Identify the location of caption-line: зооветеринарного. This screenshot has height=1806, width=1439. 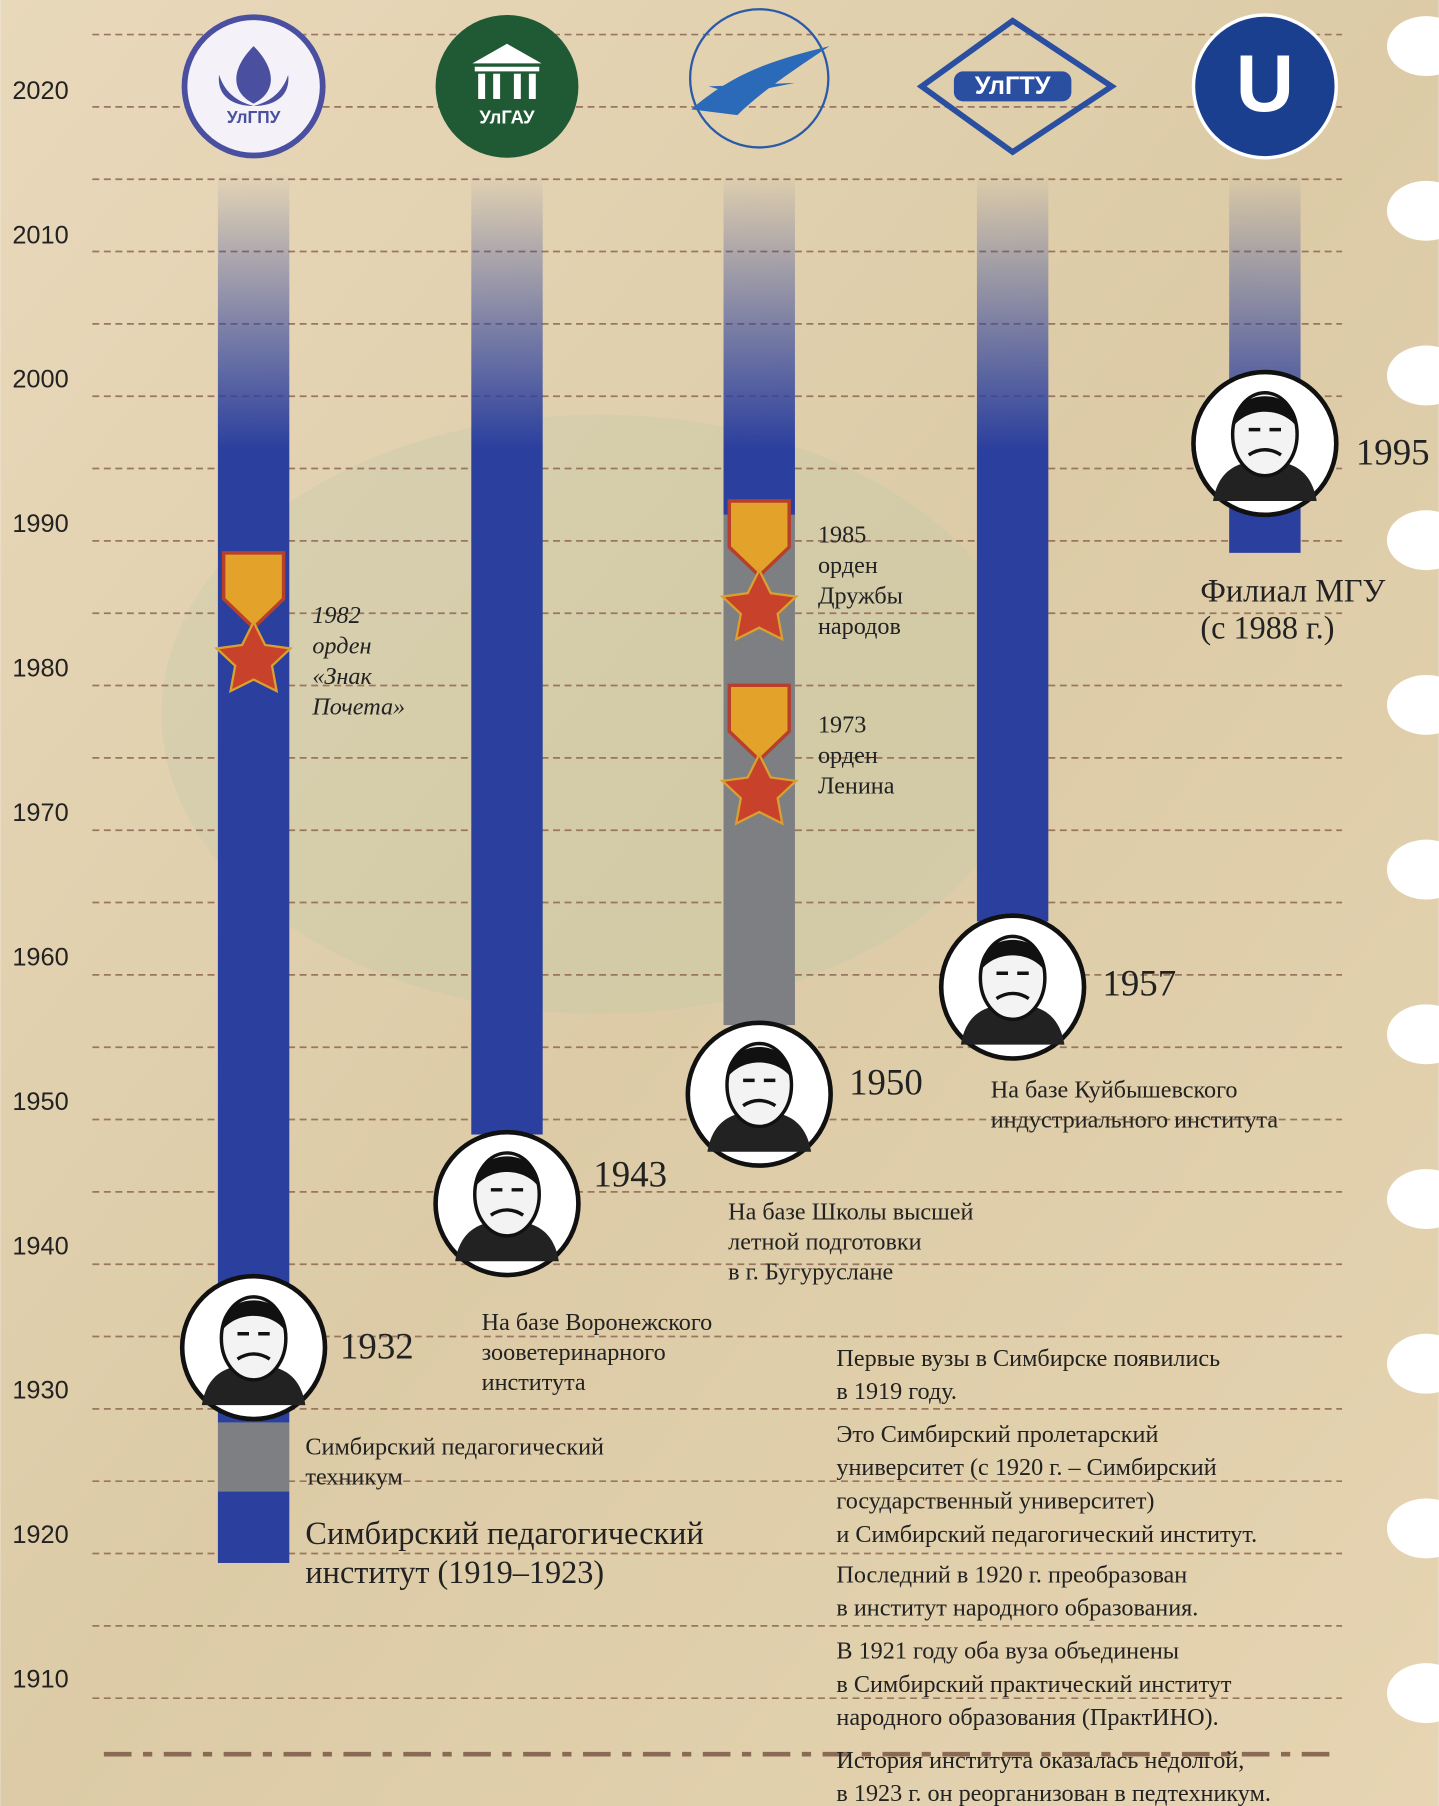
(574, 1352).